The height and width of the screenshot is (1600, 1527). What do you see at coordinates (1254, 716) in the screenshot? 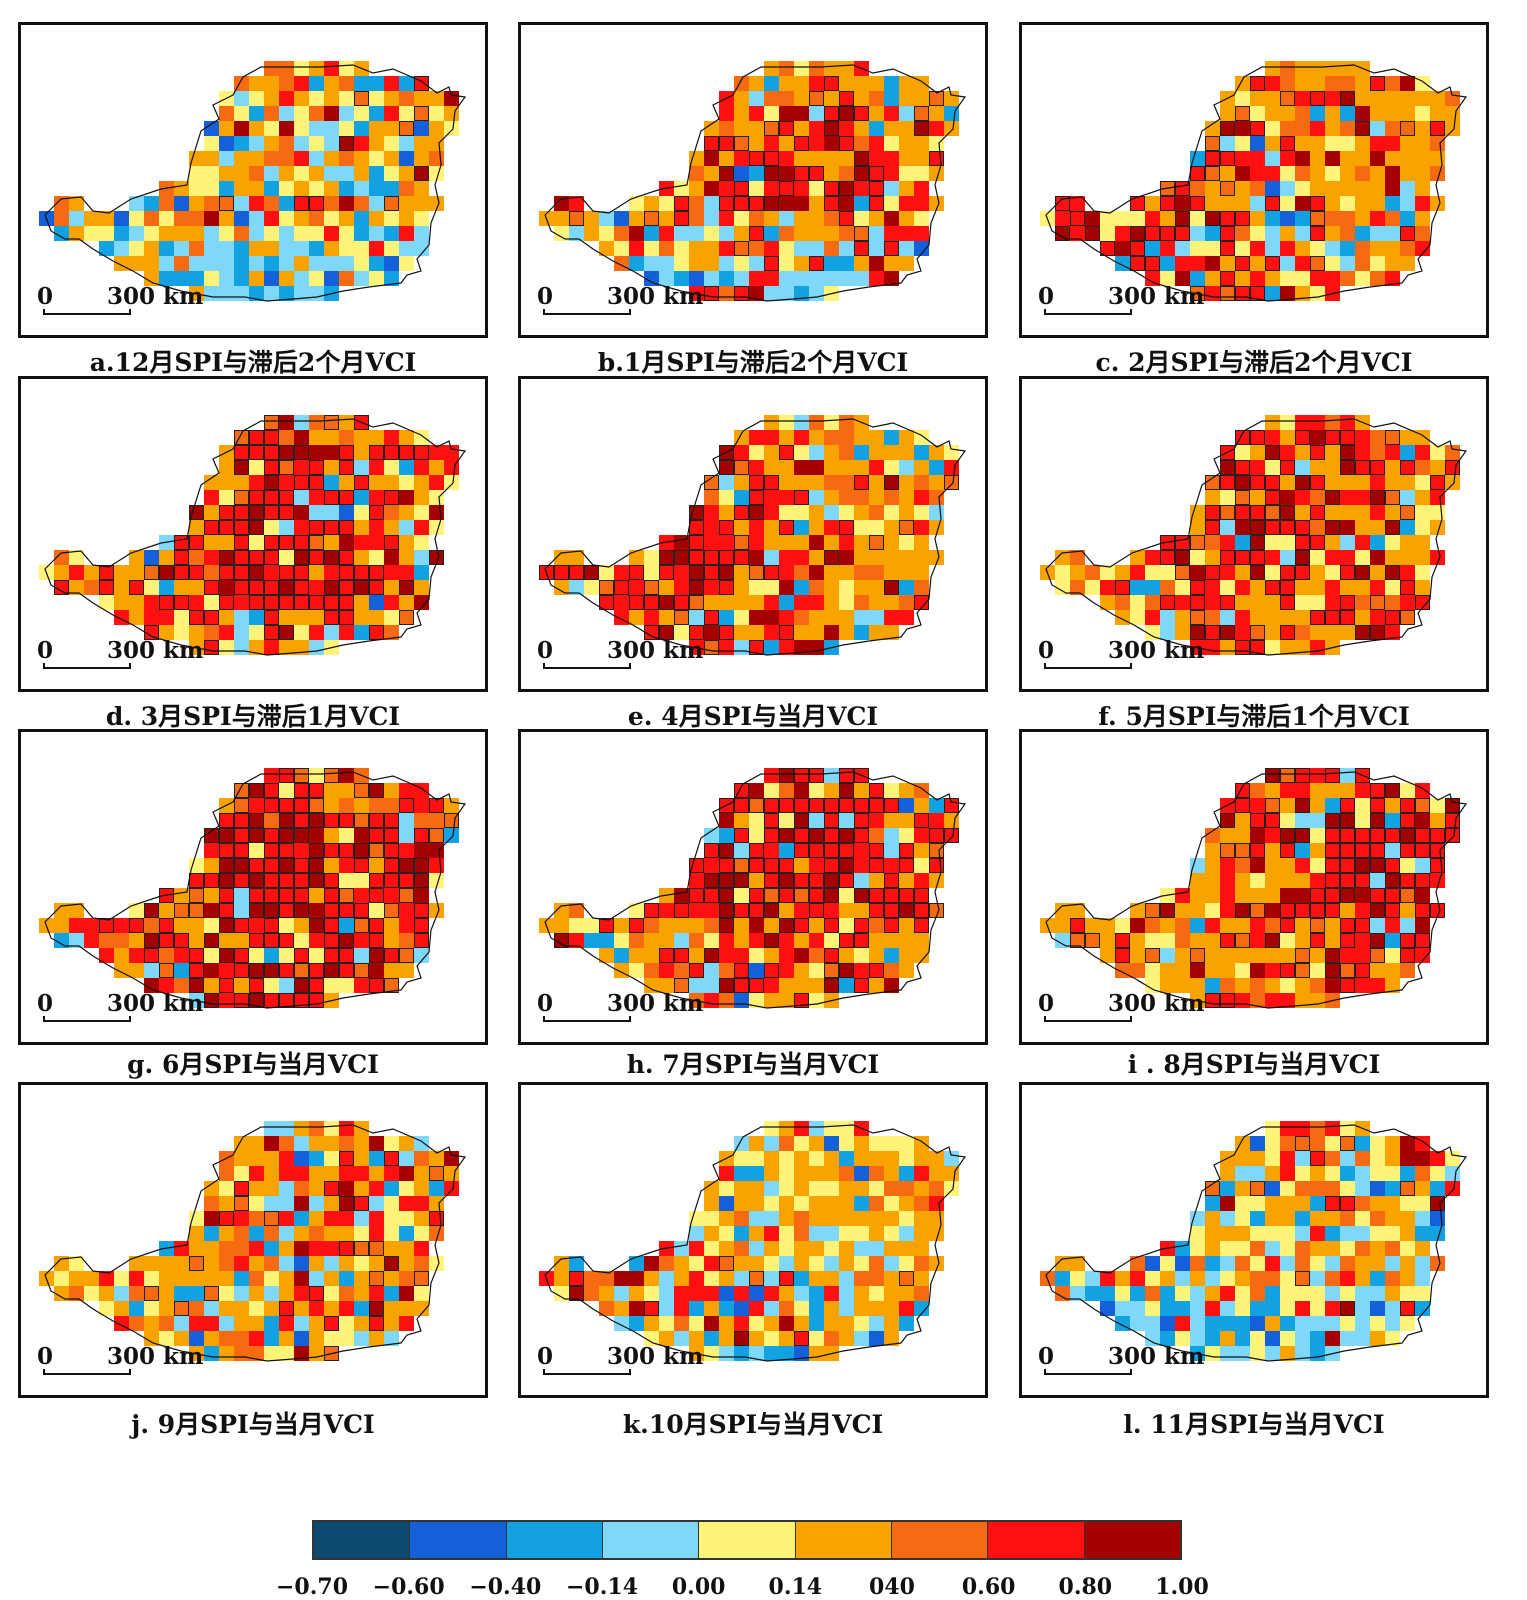
I see `panel-caption-f: f. 5月SPI与滞后1个月VCI` at bounding box center [1254, 716].